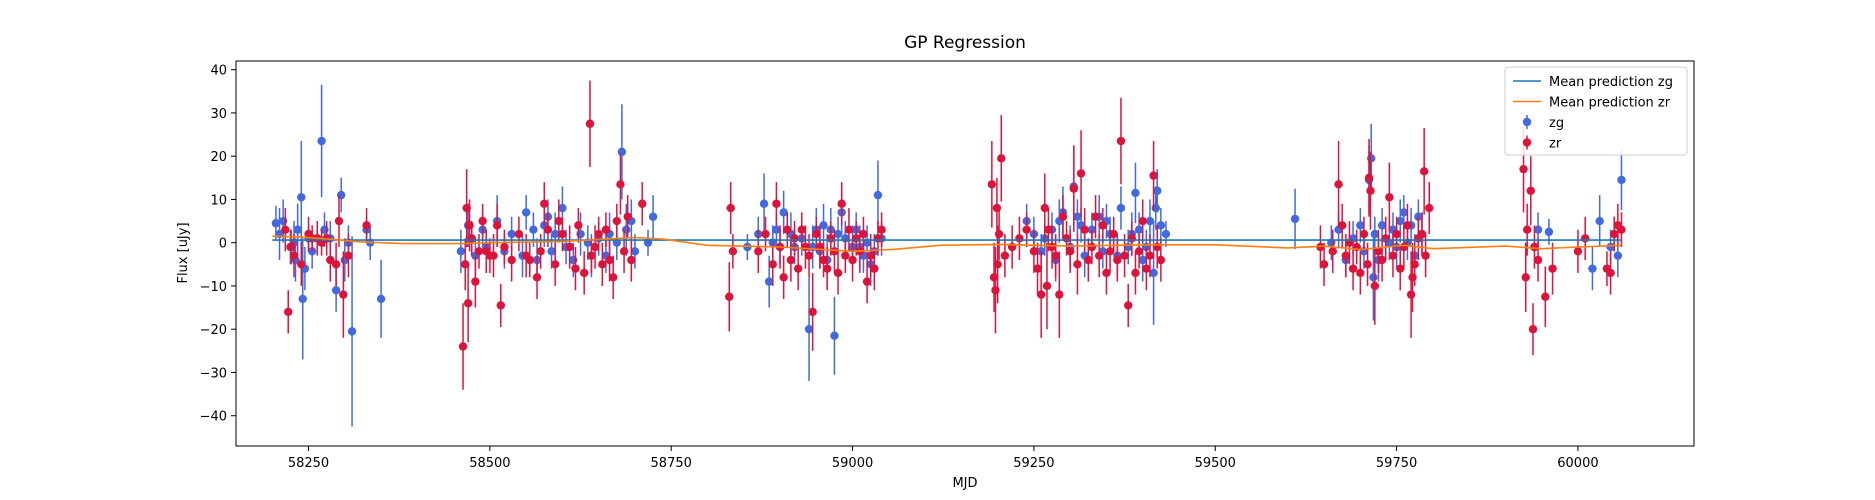 The width and height of the screenshot is (1875, 500). Describe the element at coordinates (218, 200) in the screenshot. I see `y-tick-label: 10` at that location.